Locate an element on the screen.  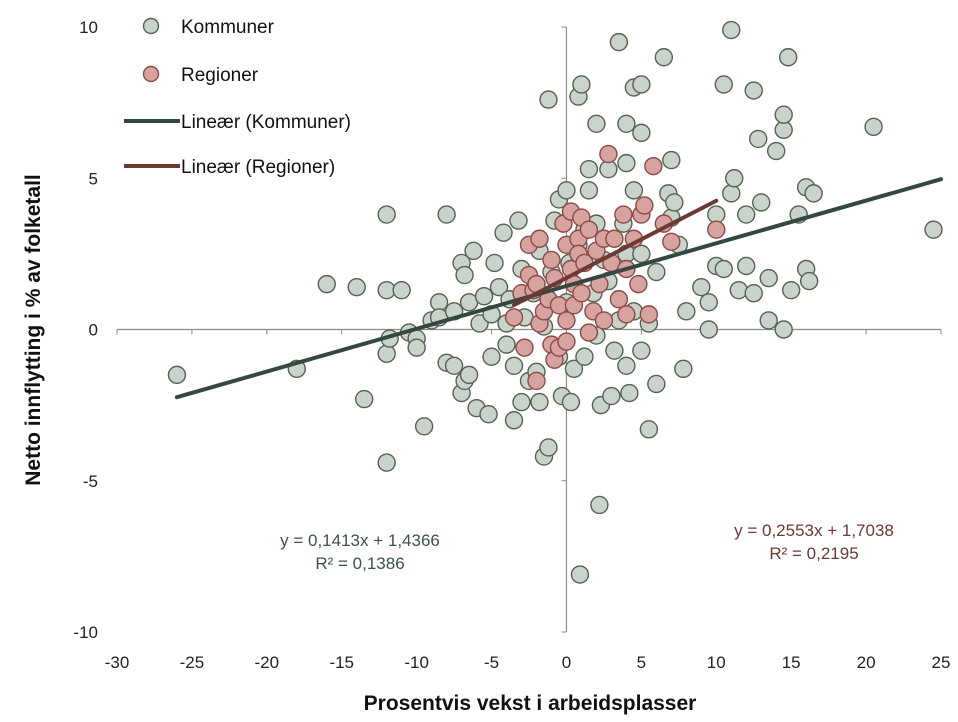
y-tick-label: 5 is located at coordinates (93, 178).